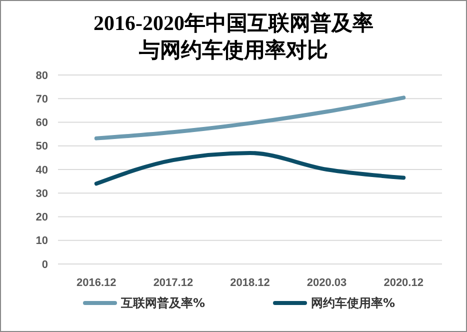 Image resolution: width=467 pixels, height=332 pixels. Describe the element at coordinates (42, 146) in the screenshot. I see `y-tick-label: 50` at that location.